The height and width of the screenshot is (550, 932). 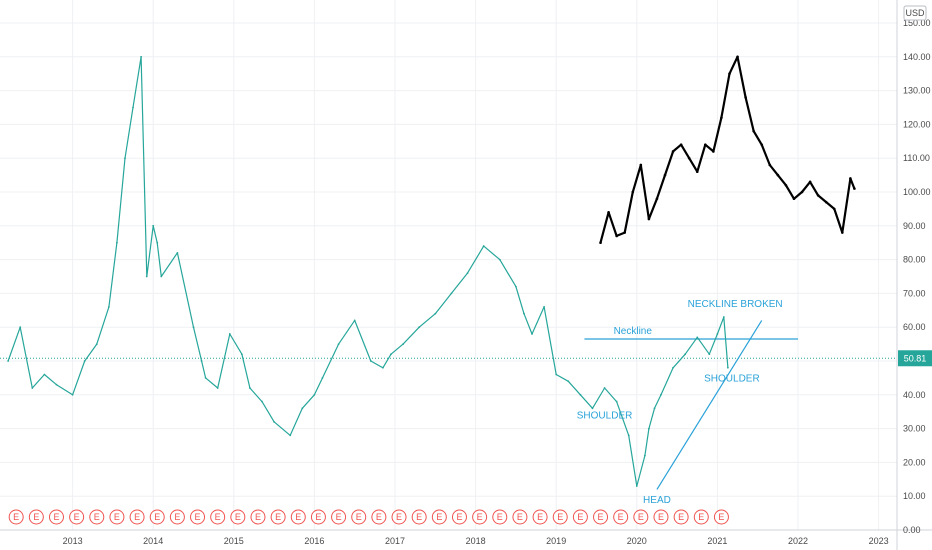 What do you see at coordinates (915, 358) in the screenshot?
I see `last-price-label: 50.81` at bounding box center [915, 358].